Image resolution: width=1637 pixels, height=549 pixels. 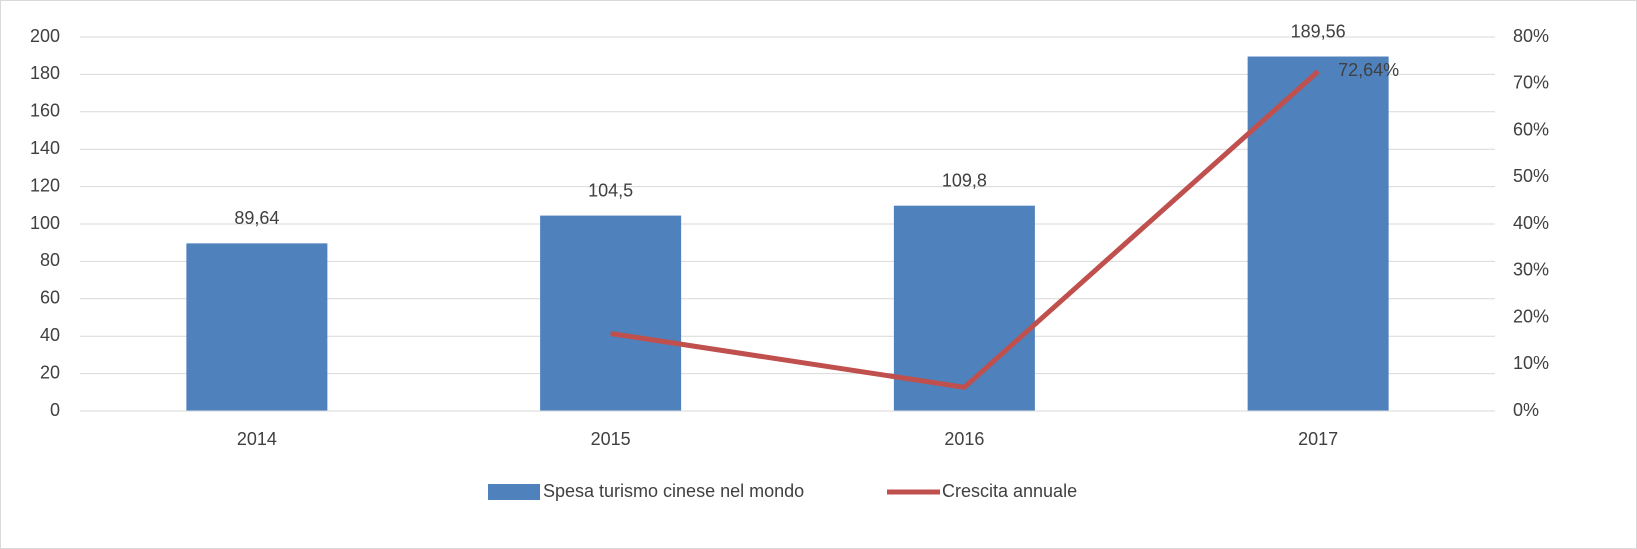 I want to click on legend-swatch, so click(x=514, y=492).